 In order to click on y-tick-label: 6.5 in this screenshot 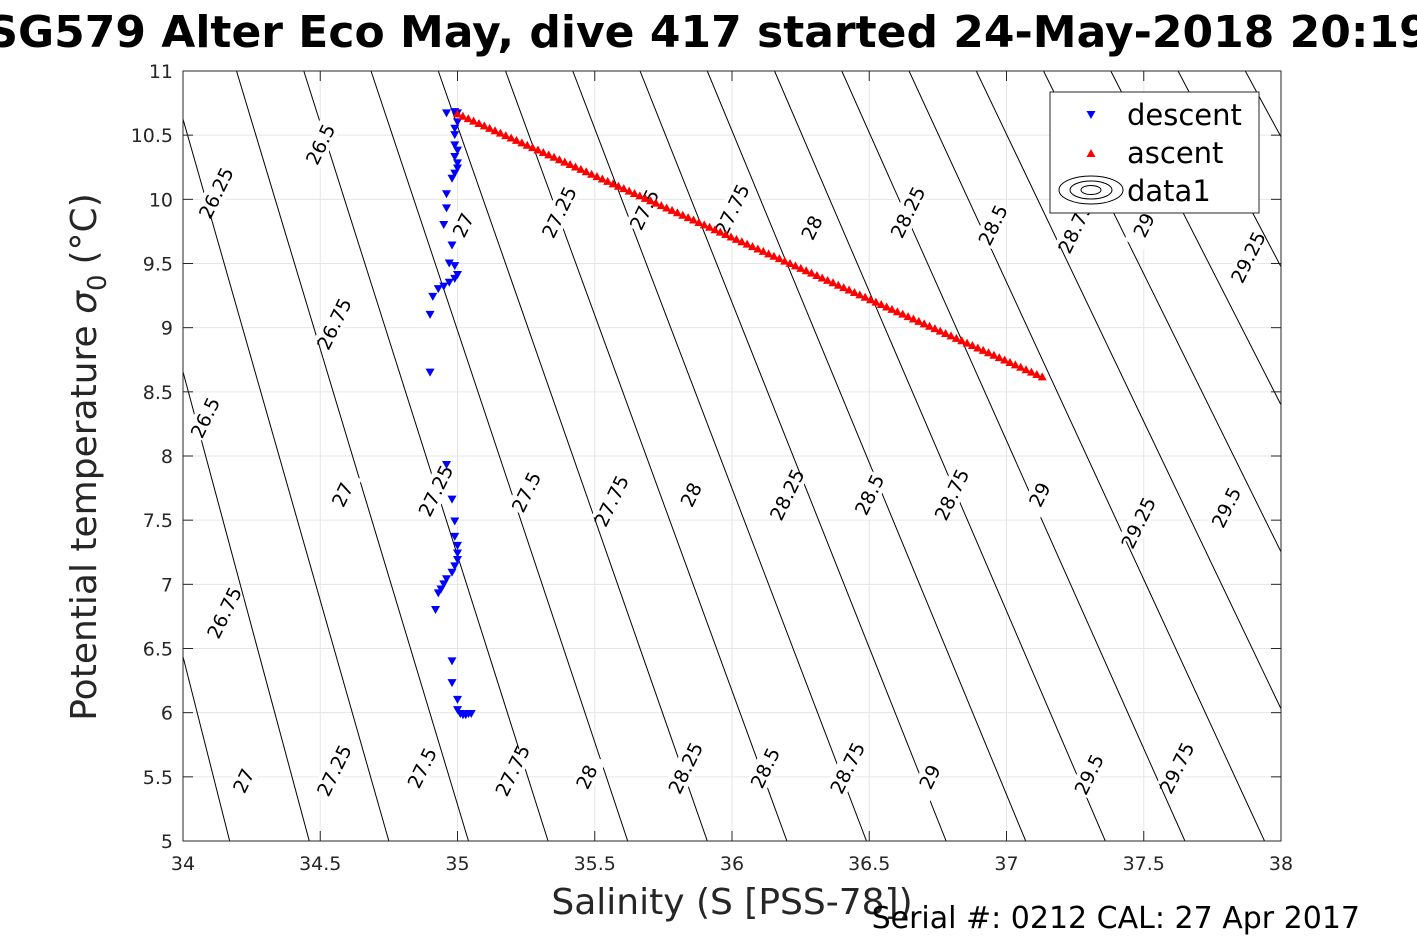, I will do `click(158, 650)`.